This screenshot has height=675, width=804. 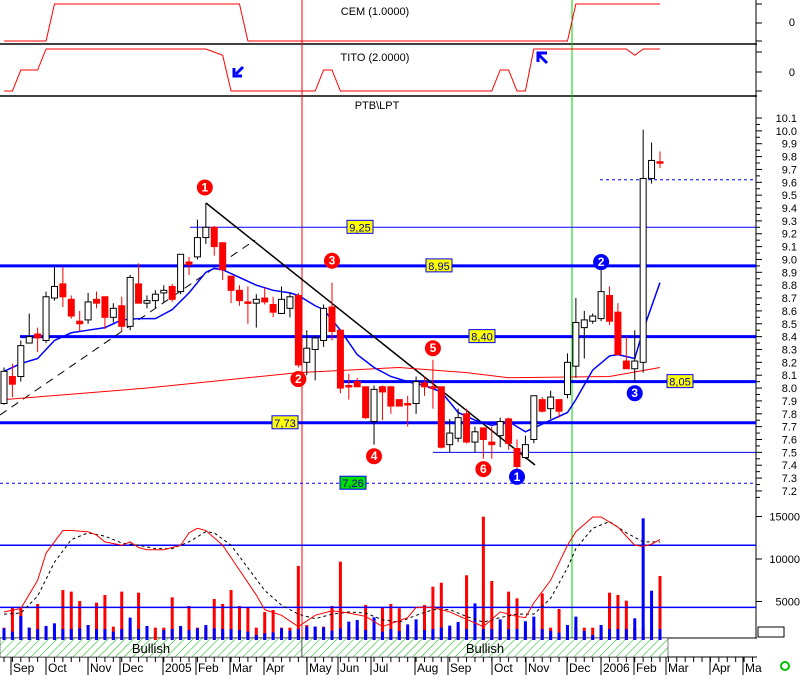 What do you see at coordinates (785, 666) in the screenshot?
I see `status-indicator-icon` at bounding box center [785, 666].